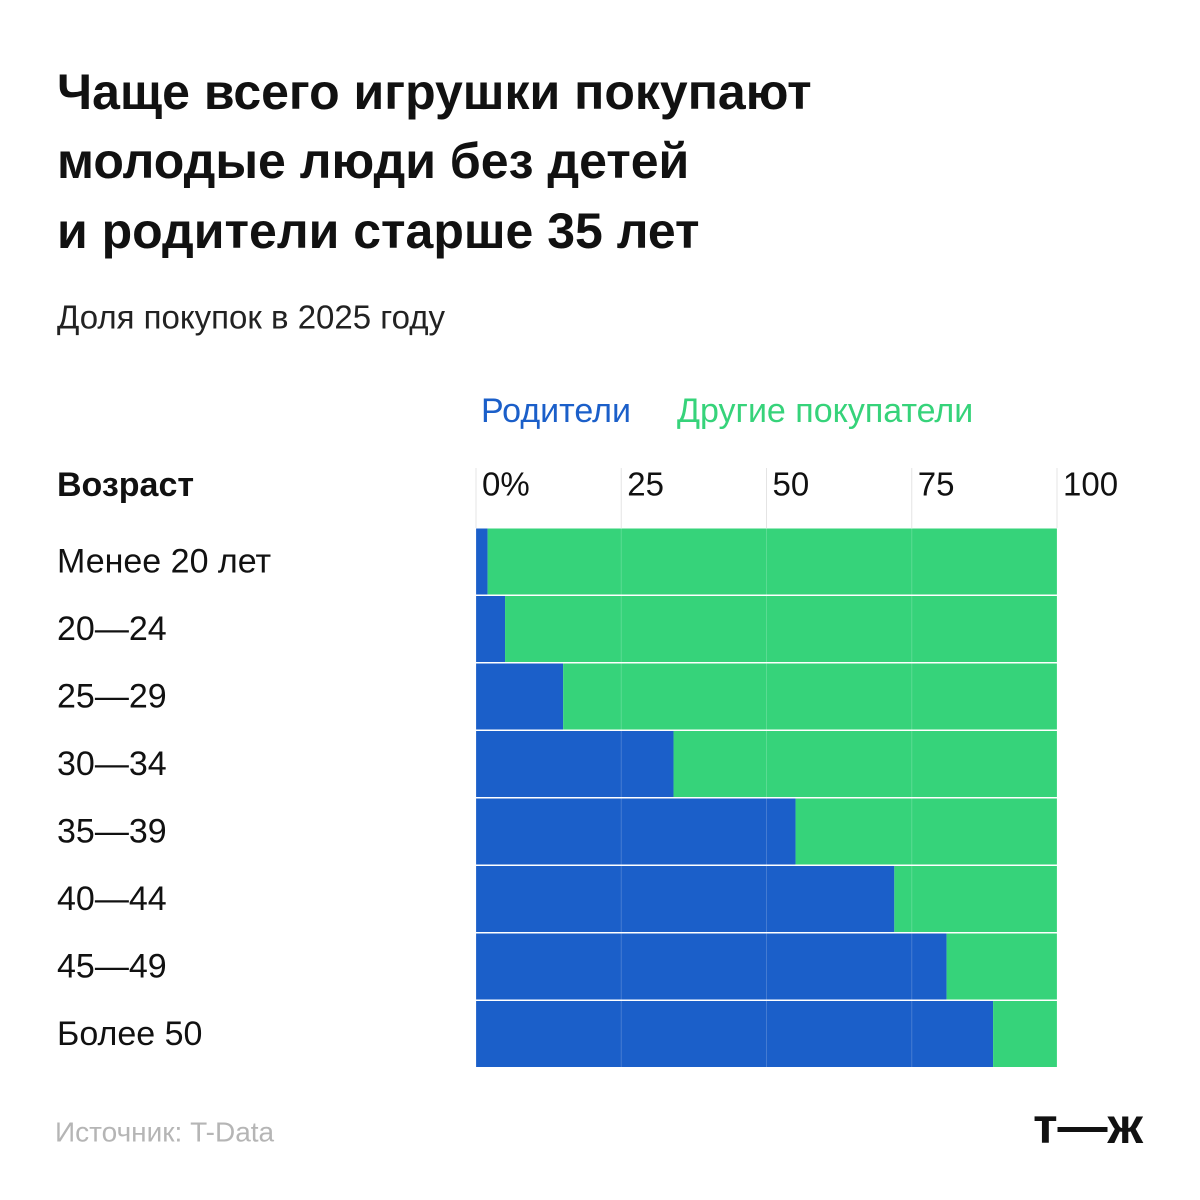 The image size is (1200, 1200). I want to click on chart-title: Чаще всего игрушки покупают, so click(434, 92).